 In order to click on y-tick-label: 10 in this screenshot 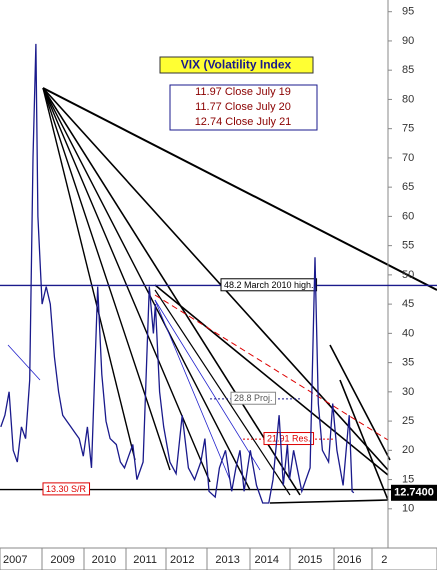, I will do `click(408, 509)`.